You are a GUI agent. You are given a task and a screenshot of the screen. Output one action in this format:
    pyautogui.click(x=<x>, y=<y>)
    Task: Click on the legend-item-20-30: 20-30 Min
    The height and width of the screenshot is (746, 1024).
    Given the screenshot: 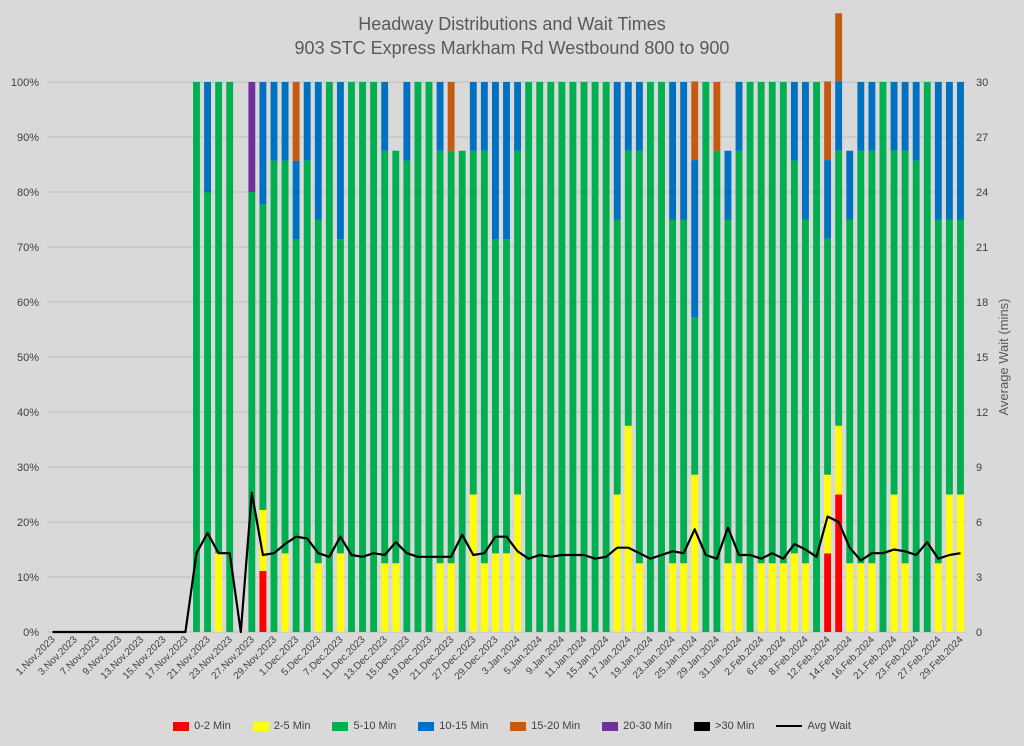 What is the action you would take?
    pyautogui.click(x=637, y=726)
    